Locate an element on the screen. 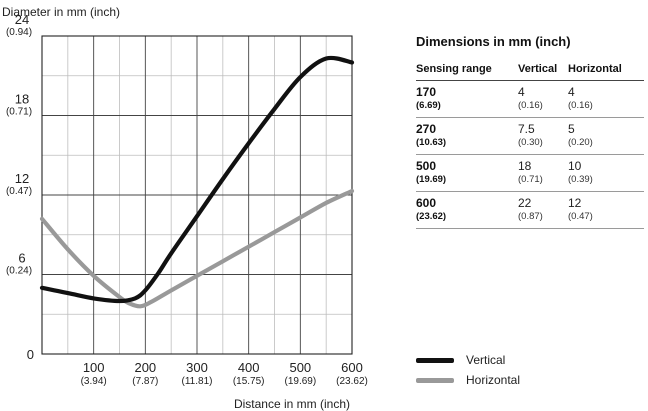 The height and width of the screenshot is (411, 648). header-vertical: Vertical is located at coordinates (543, 72).